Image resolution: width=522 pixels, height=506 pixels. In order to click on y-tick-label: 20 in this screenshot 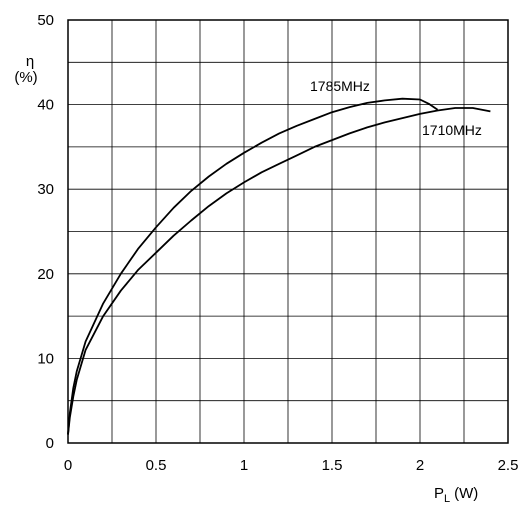, I will do `click(45, 274)`.